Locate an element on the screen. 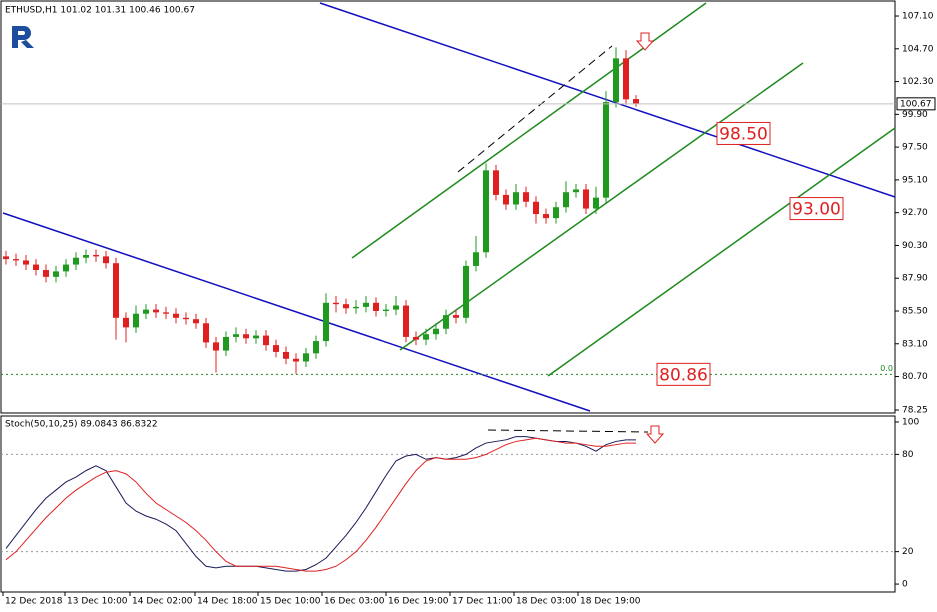  last-price-label: 100.67 is located at coordinates (916, 104).